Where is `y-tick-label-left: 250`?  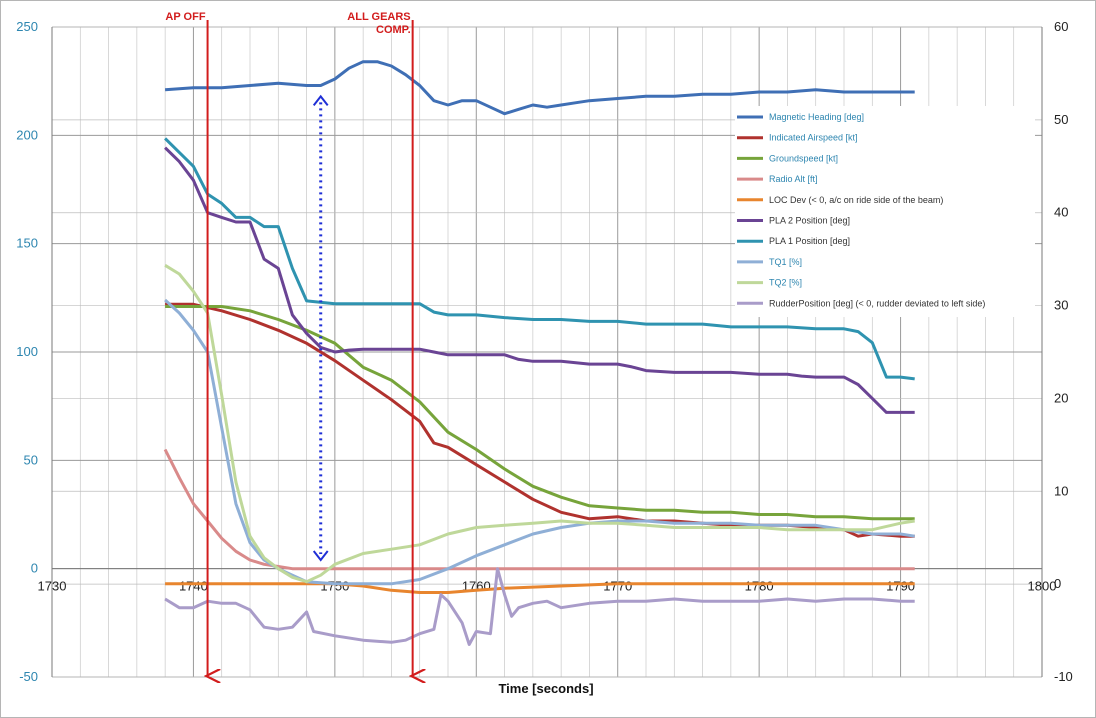
y-tick-label-left: 250 is located at coordinates (27, 26).